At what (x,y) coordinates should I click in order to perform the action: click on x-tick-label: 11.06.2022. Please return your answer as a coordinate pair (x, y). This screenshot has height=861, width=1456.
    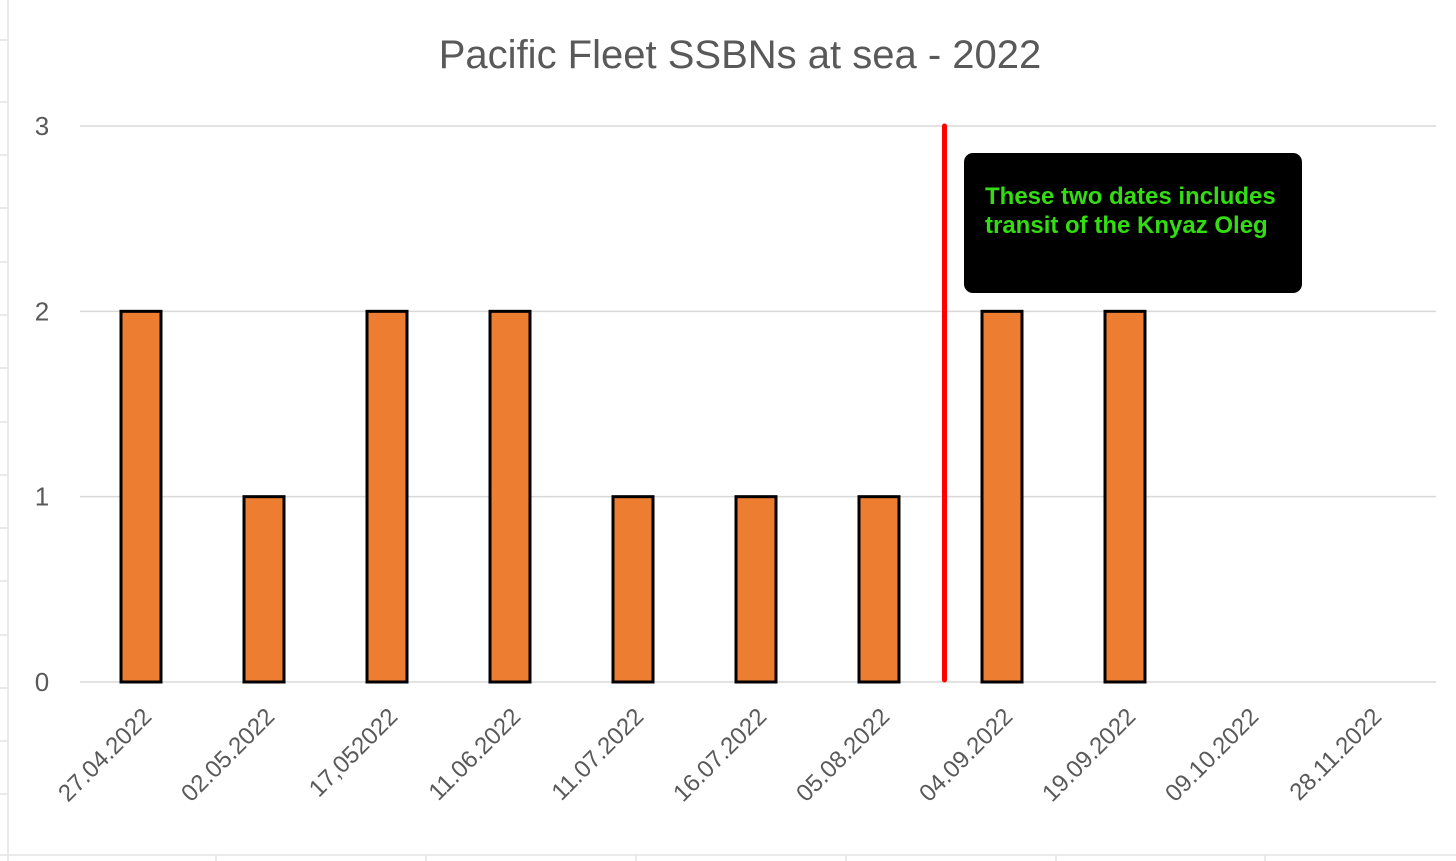
    Looking at the image, I should click on (474, 754).